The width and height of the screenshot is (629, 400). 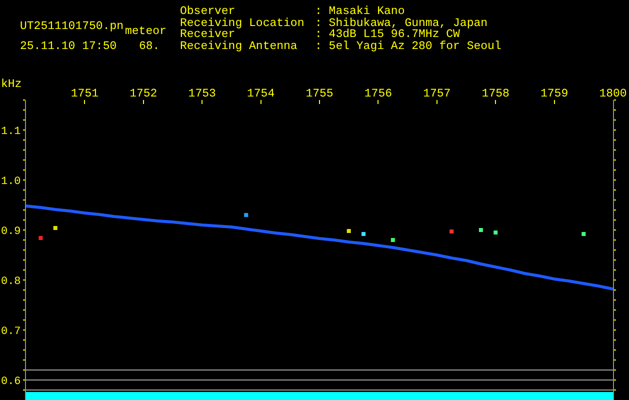 I want to click on text: meteor, so click(x=145, y=31).